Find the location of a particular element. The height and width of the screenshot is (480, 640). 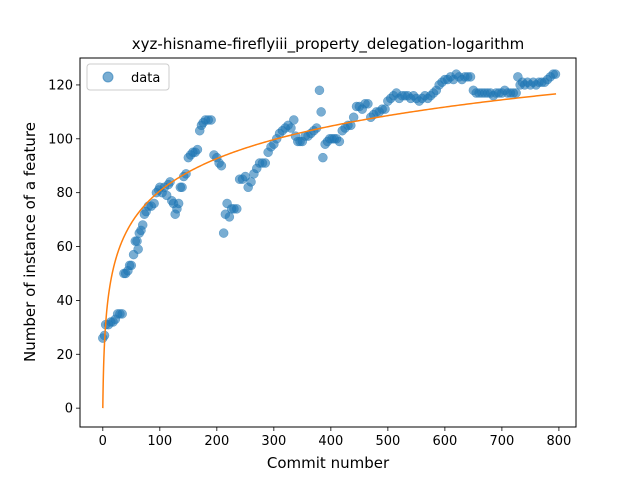

y-tick-label: 60 is located at coordinates (64, 247).